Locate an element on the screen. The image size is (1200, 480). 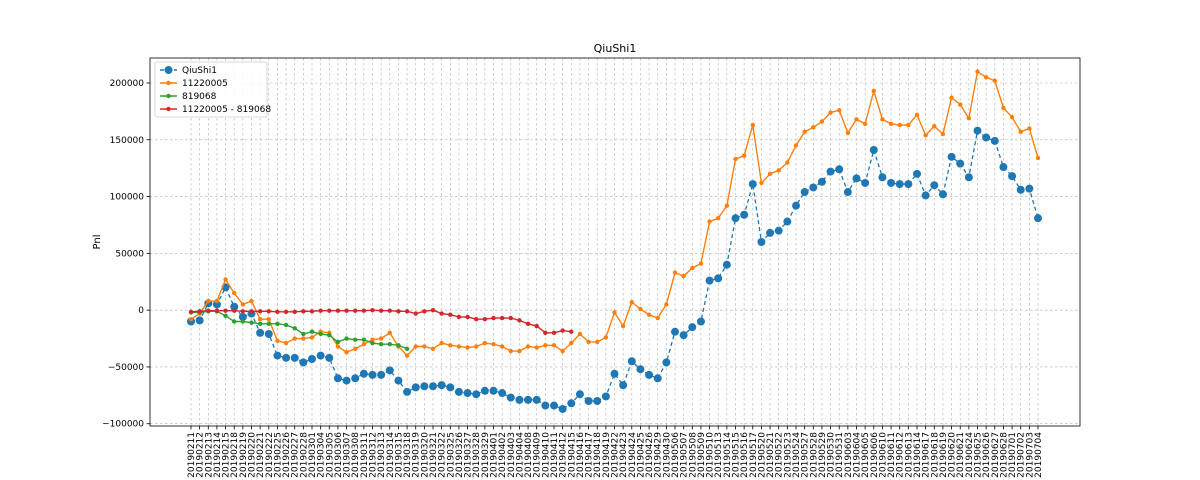
x-tick-label: 20190415 is located at coordinates (572, 455).